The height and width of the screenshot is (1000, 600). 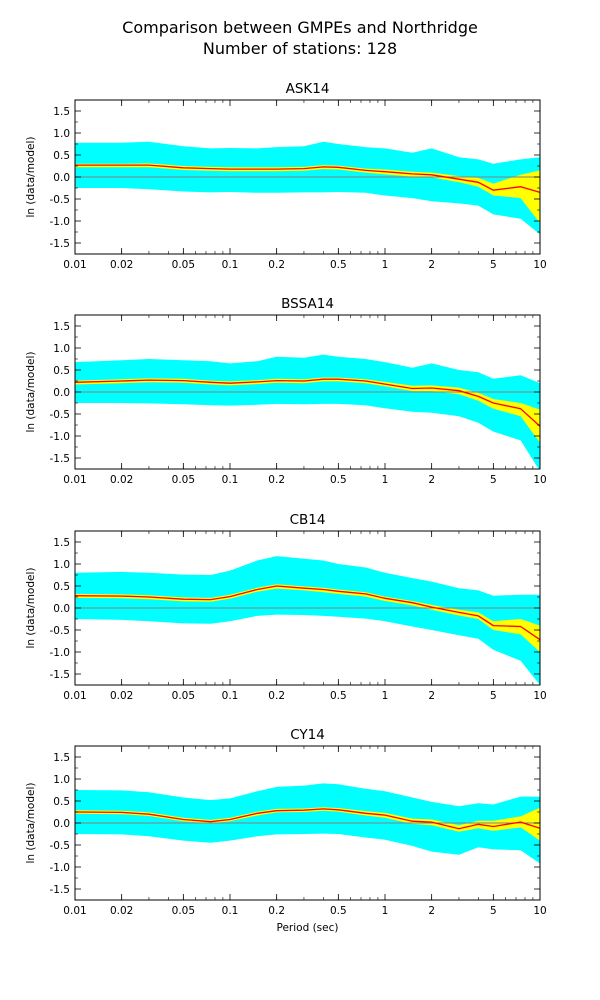 What do you see at coordinates (308, 928) in the screenshot?
I see `x-axis-label: Period (sec)` at bounding box center [308, 928].